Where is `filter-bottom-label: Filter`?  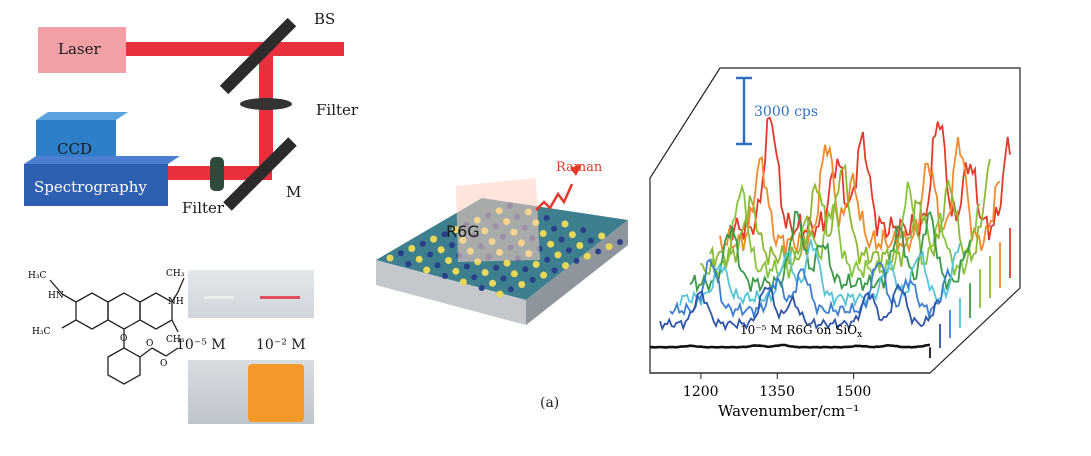
filter-bottom-label: Filter is located at coordinates (203, 208).